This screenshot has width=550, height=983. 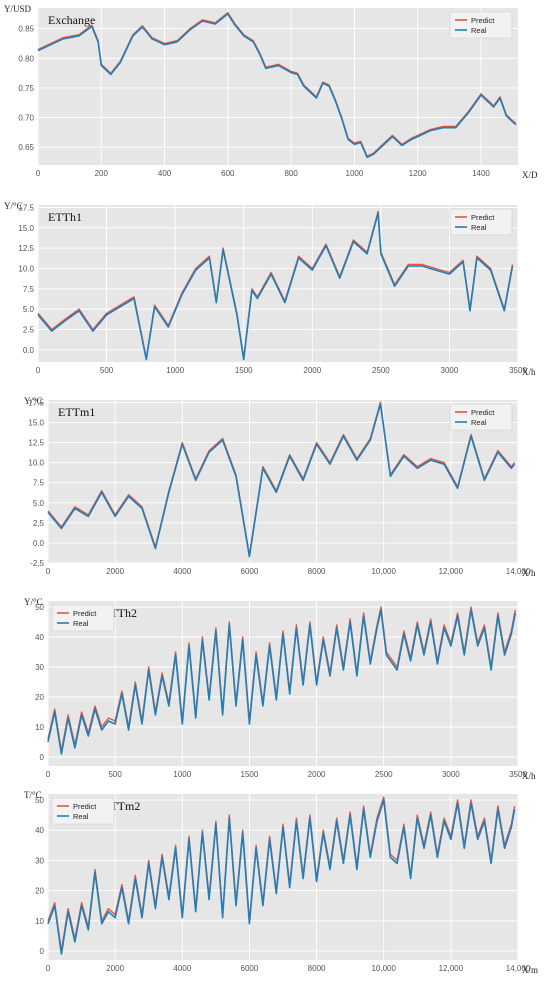 I want to click on panel-title: Exchange, so click(x=71, y=20).